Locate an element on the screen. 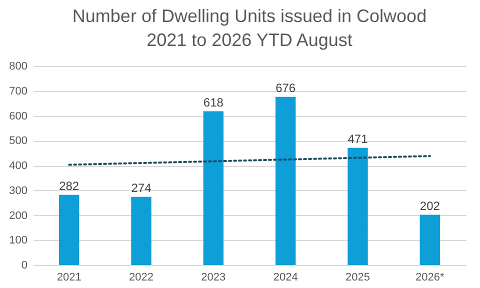 The height and width of the screenshot is (288, 480). data-label: 676 is located at coordinates (286, 87).